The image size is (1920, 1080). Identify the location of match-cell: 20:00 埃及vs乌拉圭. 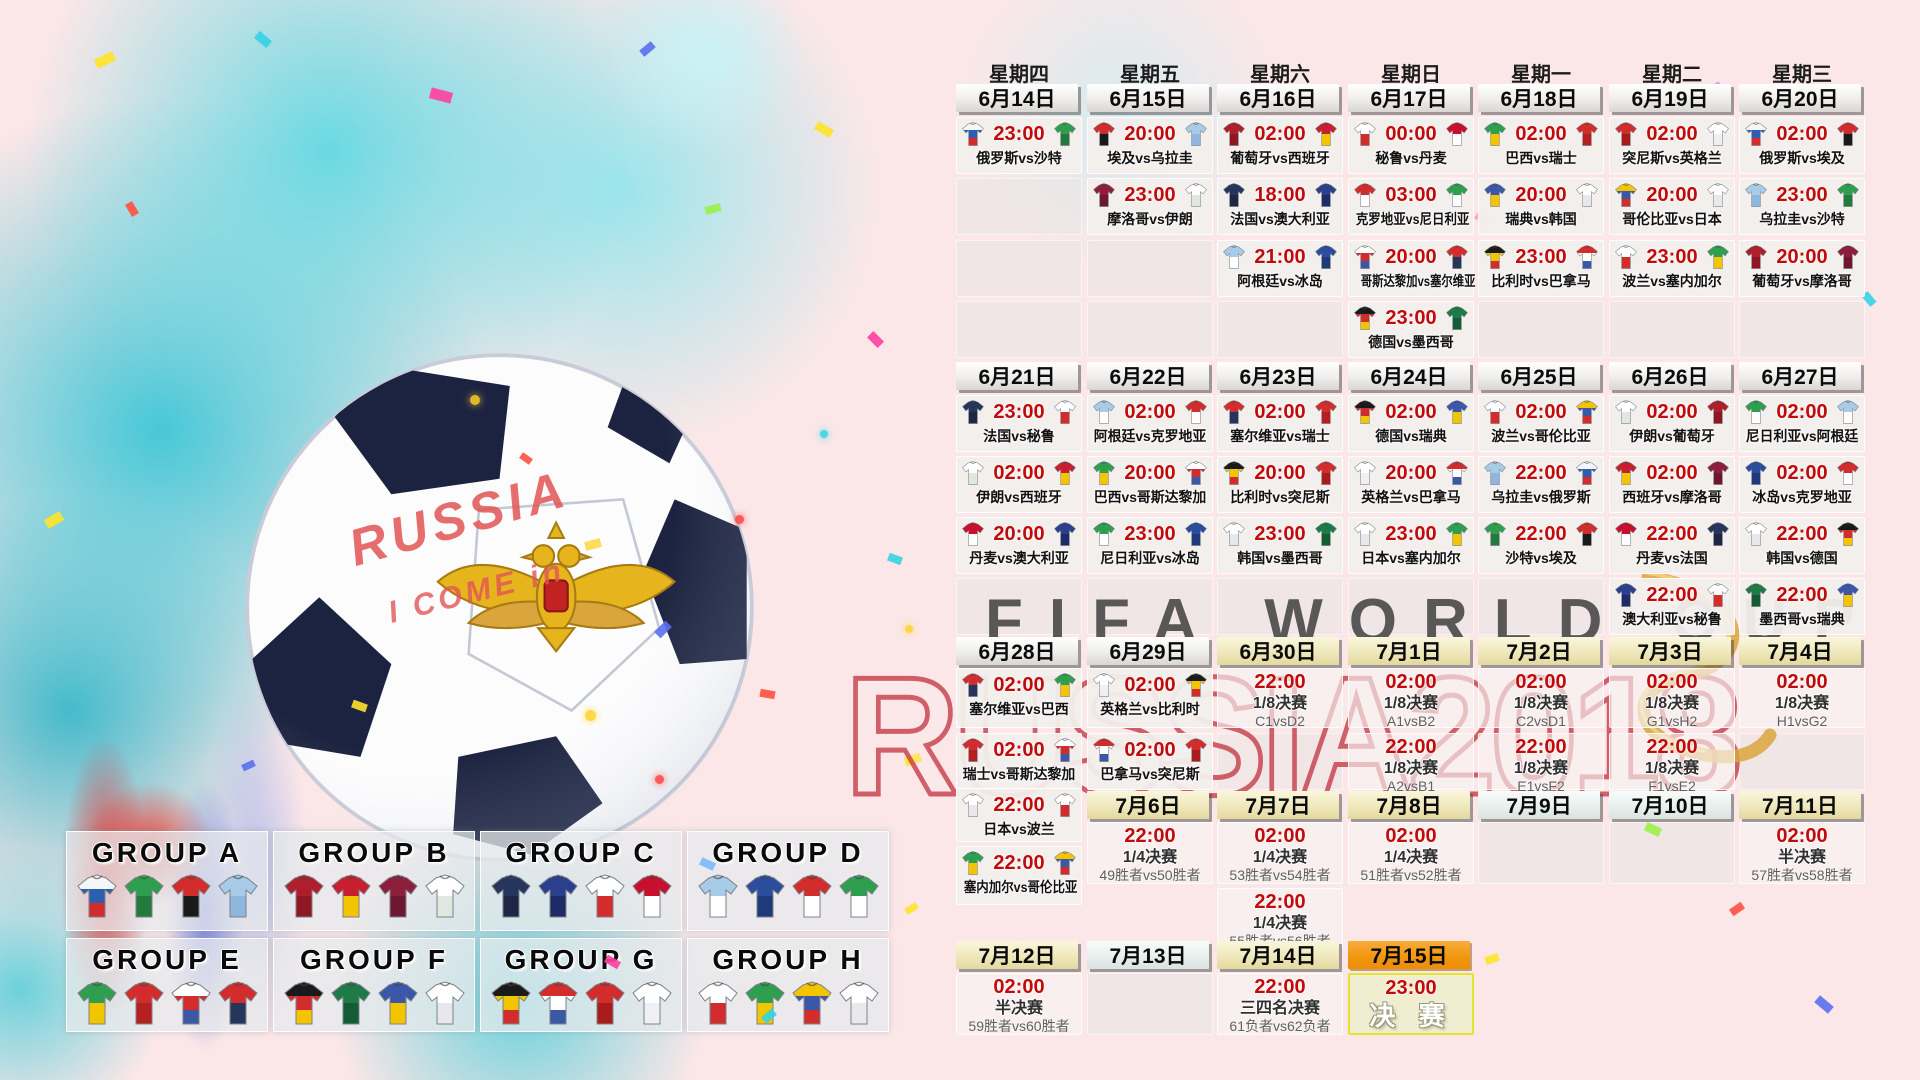
(1150, 145).